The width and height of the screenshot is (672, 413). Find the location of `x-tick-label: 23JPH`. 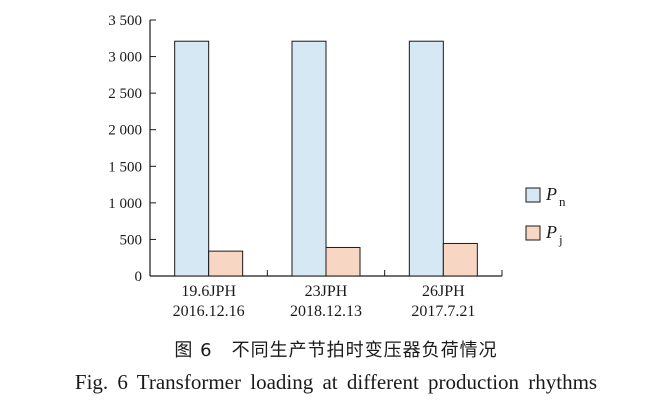

x-tick-label: 23JPH is located at coordinates (326, 291).